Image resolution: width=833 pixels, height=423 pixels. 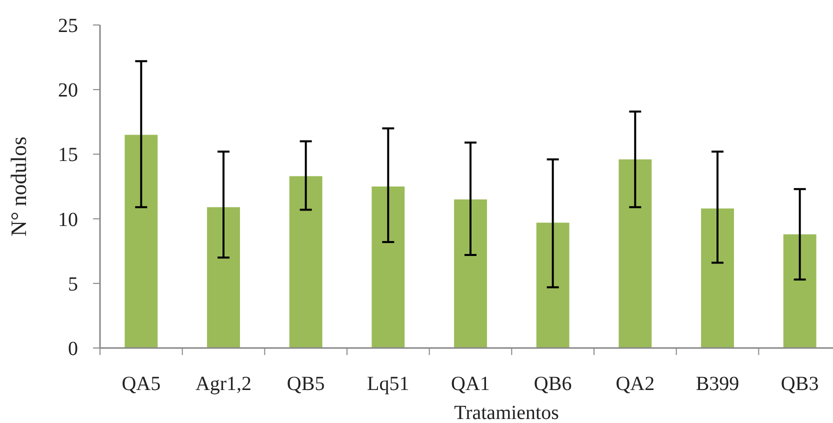 What do you see at coordinates (507, 412) in the screenshot?
I see `x-axis-title: Tratamientos` at bounding box center [507, 412].